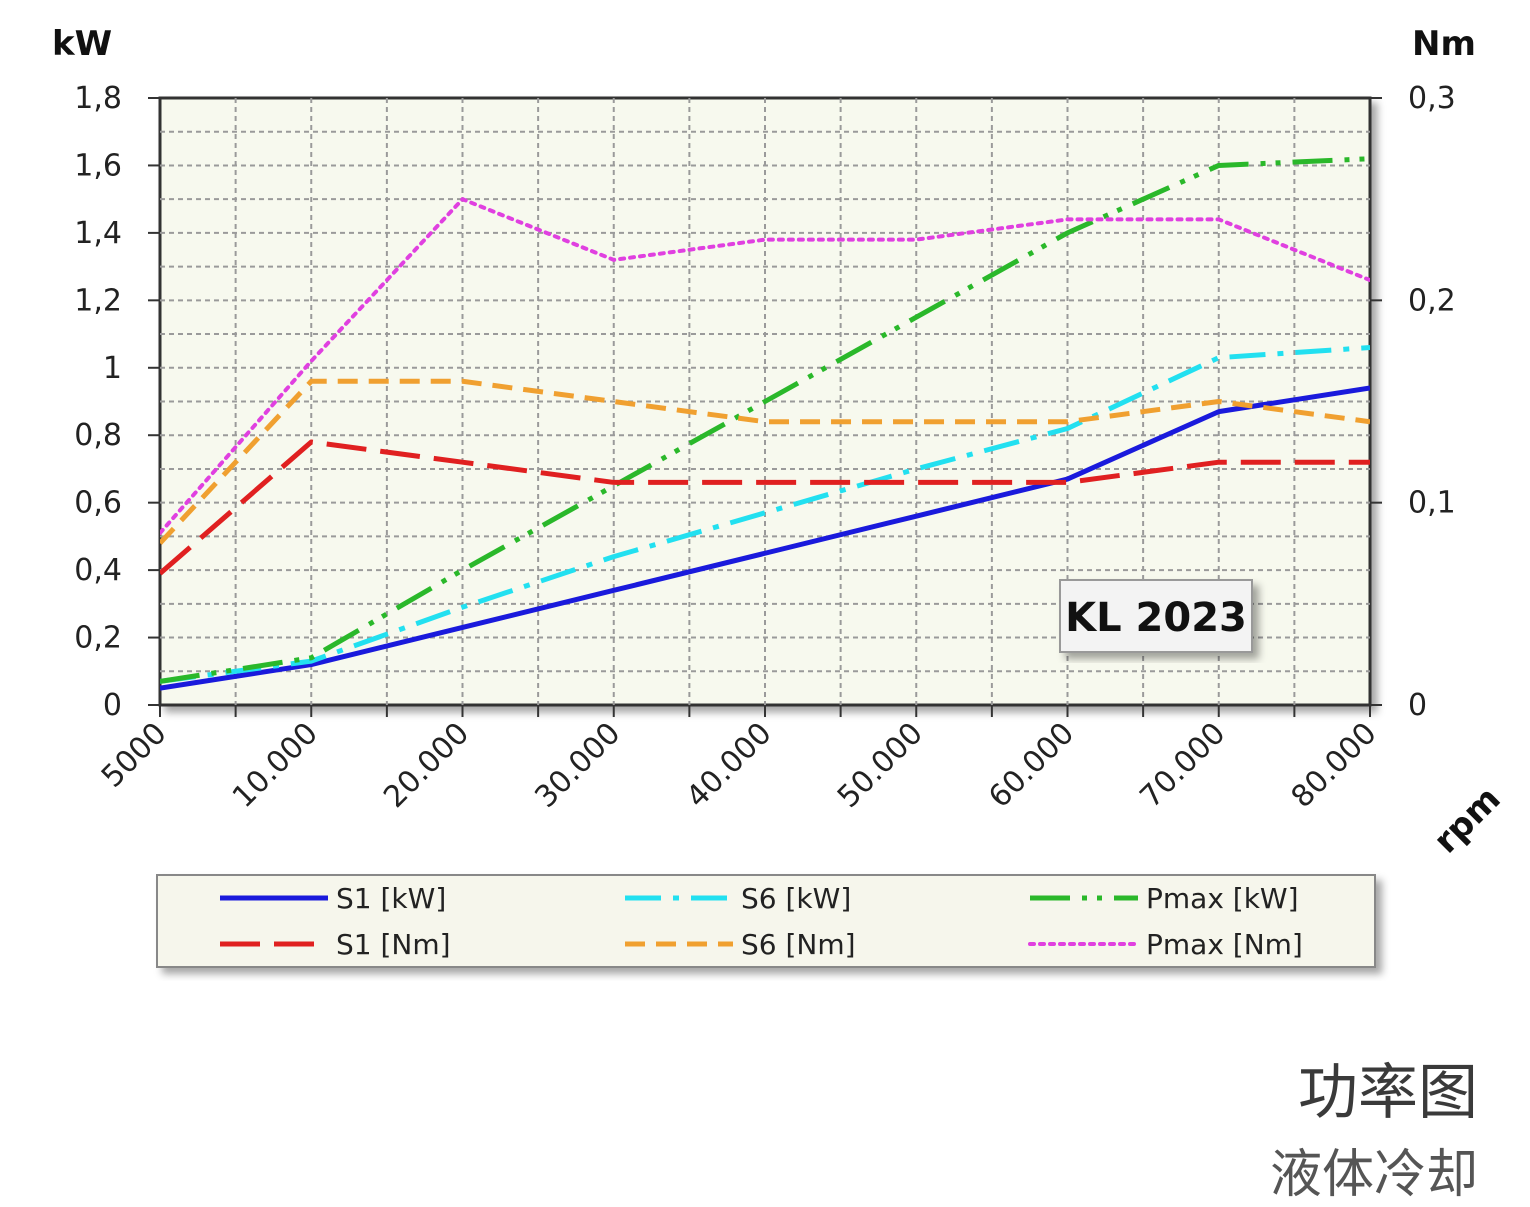 Image resolution: width=1530 pixels, height=1207 pixels. Describe the element at coordinates (577, 765) in the screenshot. I see `x-tick-label: 30.000` at that location.